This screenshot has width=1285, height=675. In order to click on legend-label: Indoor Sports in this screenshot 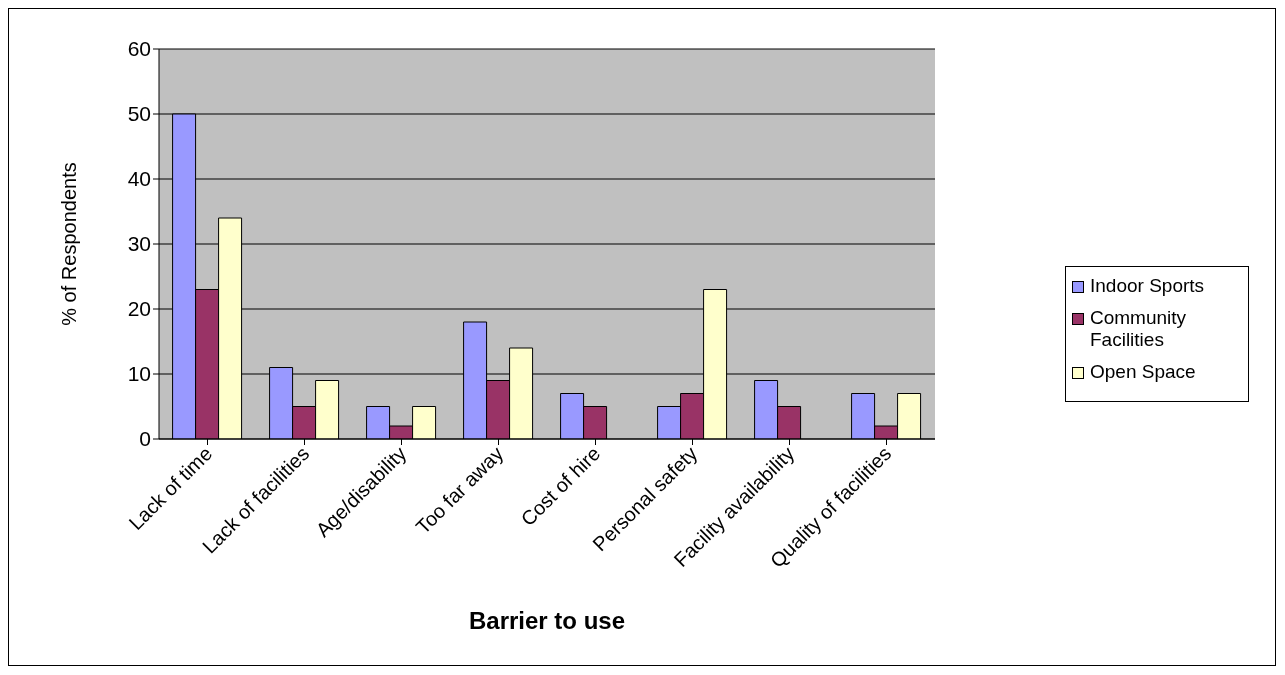, I will do `click(1147, 286)`.